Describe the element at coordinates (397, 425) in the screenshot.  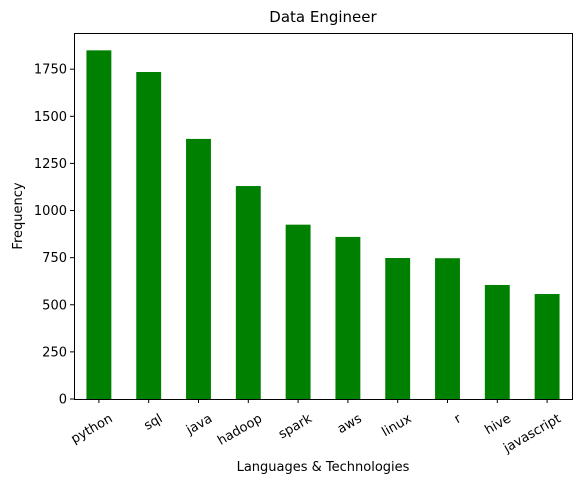
I see `x-tick-label: linux` at that location.